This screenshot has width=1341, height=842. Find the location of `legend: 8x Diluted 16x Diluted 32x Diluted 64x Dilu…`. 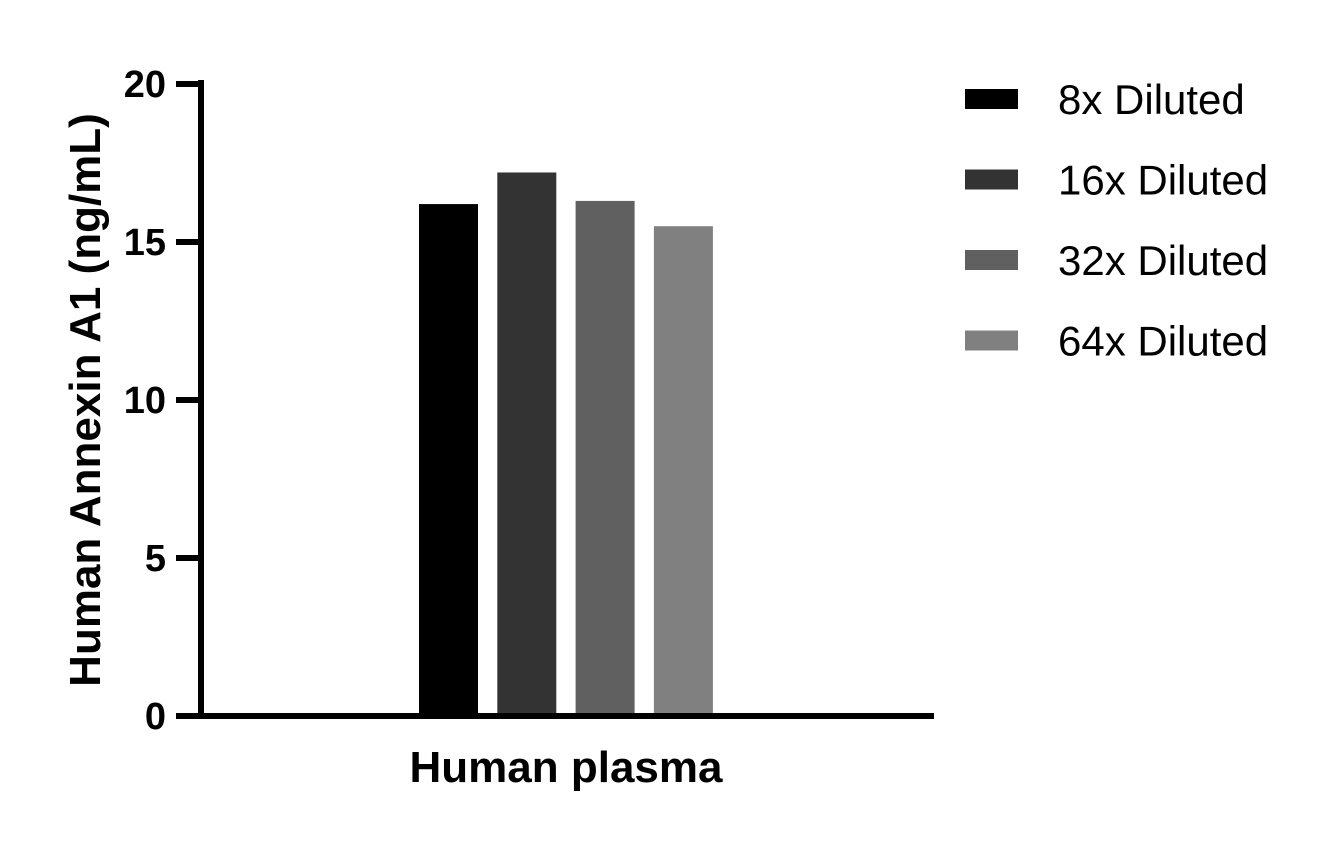

legend: 8x Diluted 16x Diluted 32x Diluted 64x Dilu… is located at coordinates (1116, 220).